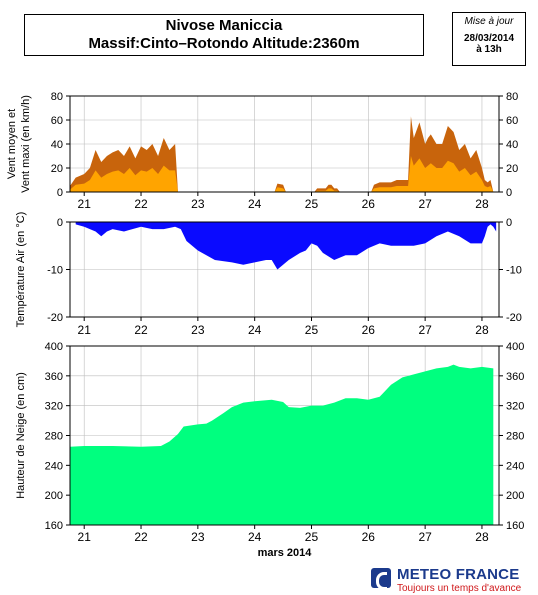 The image size is (538, 595). What do you see at coordinates (55, 271) in the screenshot?
I see `y-tick-label-left: -10` at bounding box center [55, 271].